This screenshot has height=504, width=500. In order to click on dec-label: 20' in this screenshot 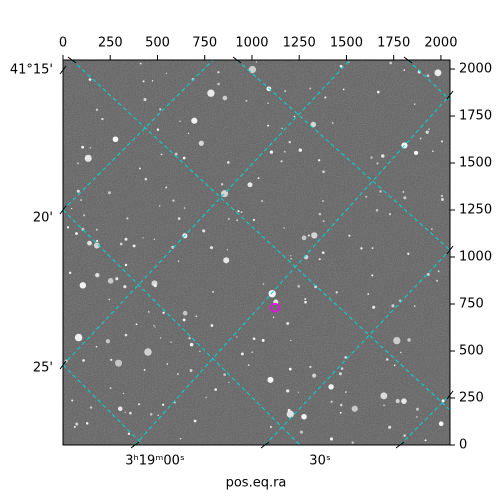, I will do `click(43, 218)`.